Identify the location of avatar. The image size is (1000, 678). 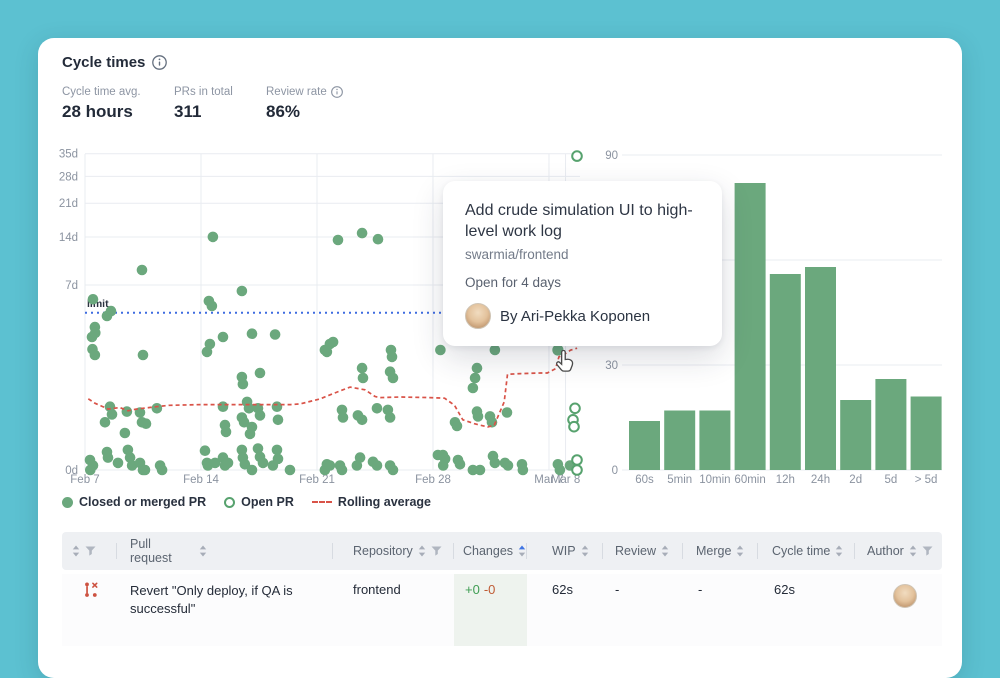
(905, 596).